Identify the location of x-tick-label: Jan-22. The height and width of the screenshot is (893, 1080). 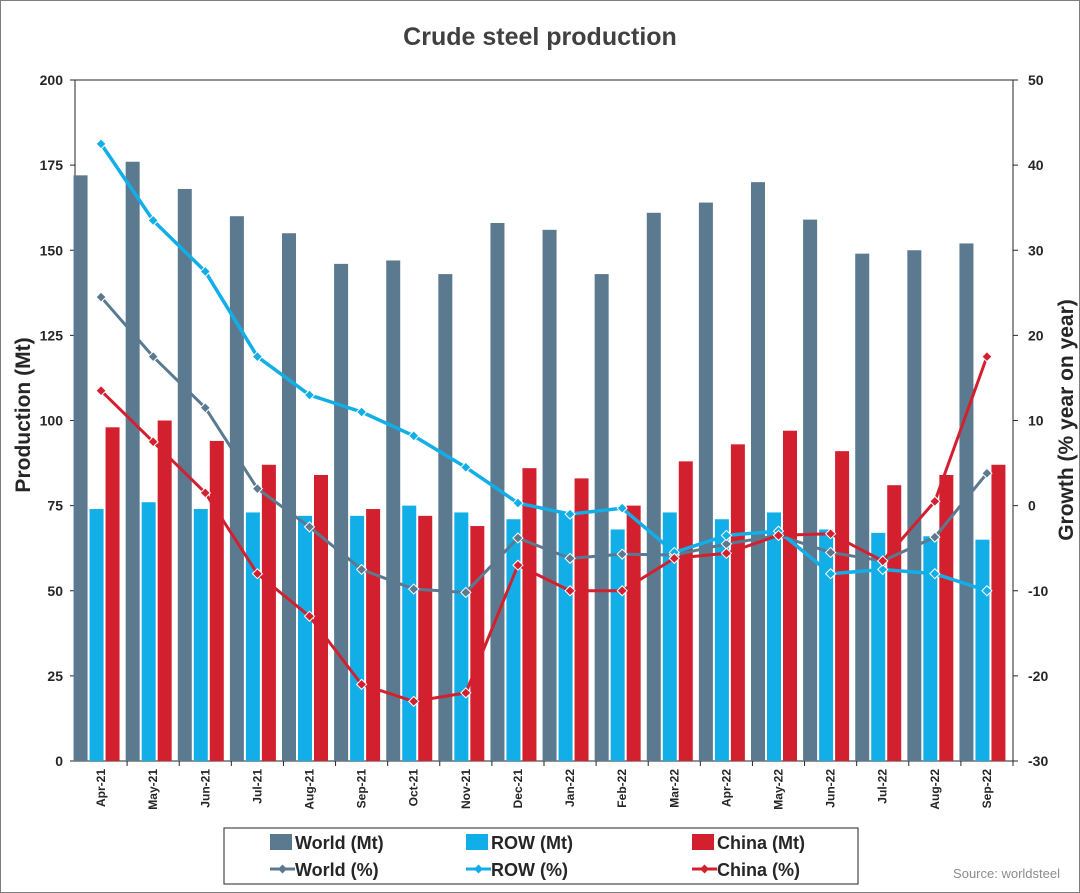
(570, 788).